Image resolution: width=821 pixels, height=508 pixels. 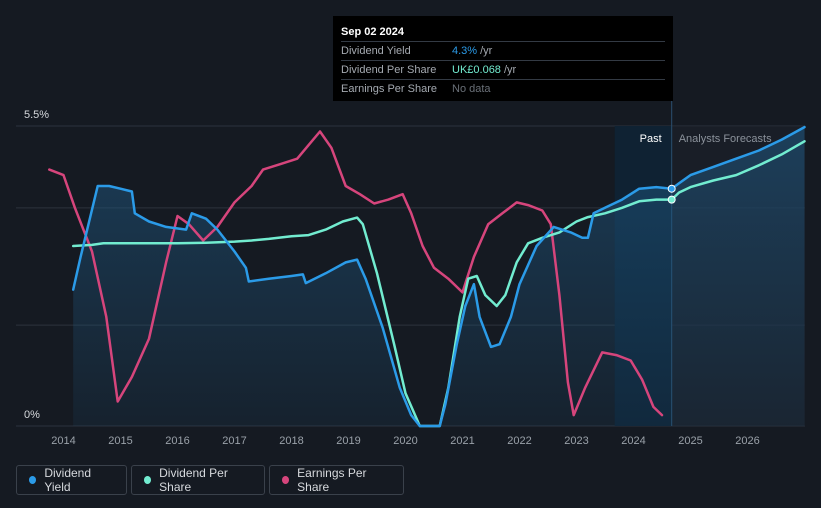 What do you see at coordinates (68, 480) in the screenshot?
I see `legend-label: Dividend Yield` at bounding box center [68, 480].